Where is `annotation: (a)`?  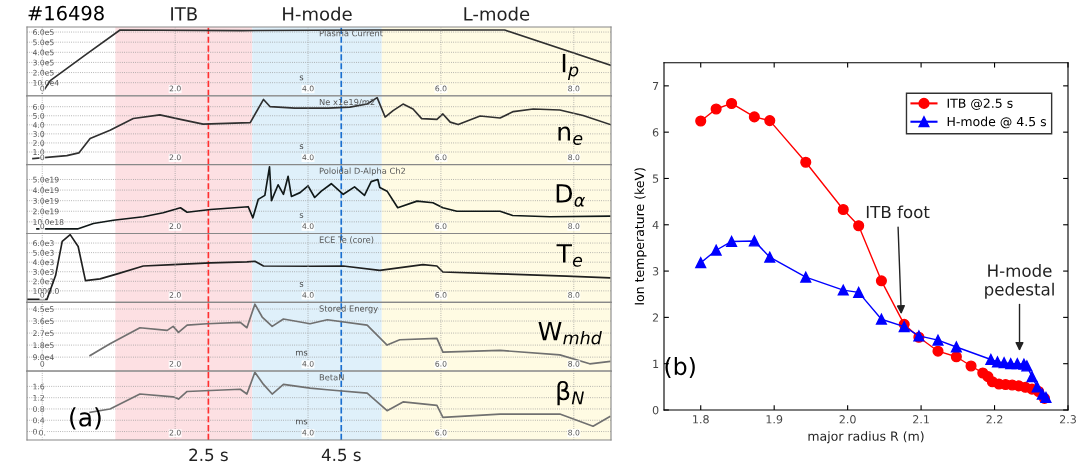 annotation: (a) is located at coordinates (85, 418).